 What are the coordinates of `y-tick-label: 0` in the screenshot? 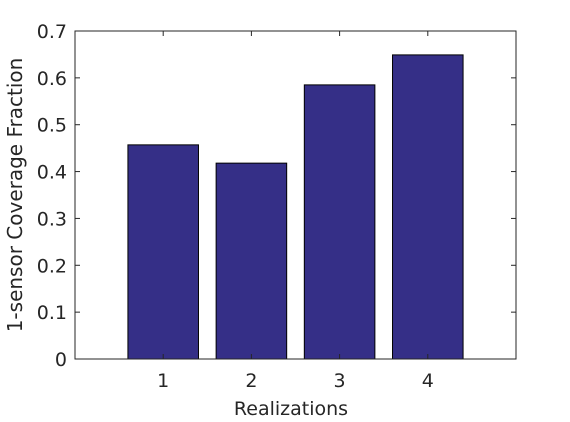 It's located at (61, 360).